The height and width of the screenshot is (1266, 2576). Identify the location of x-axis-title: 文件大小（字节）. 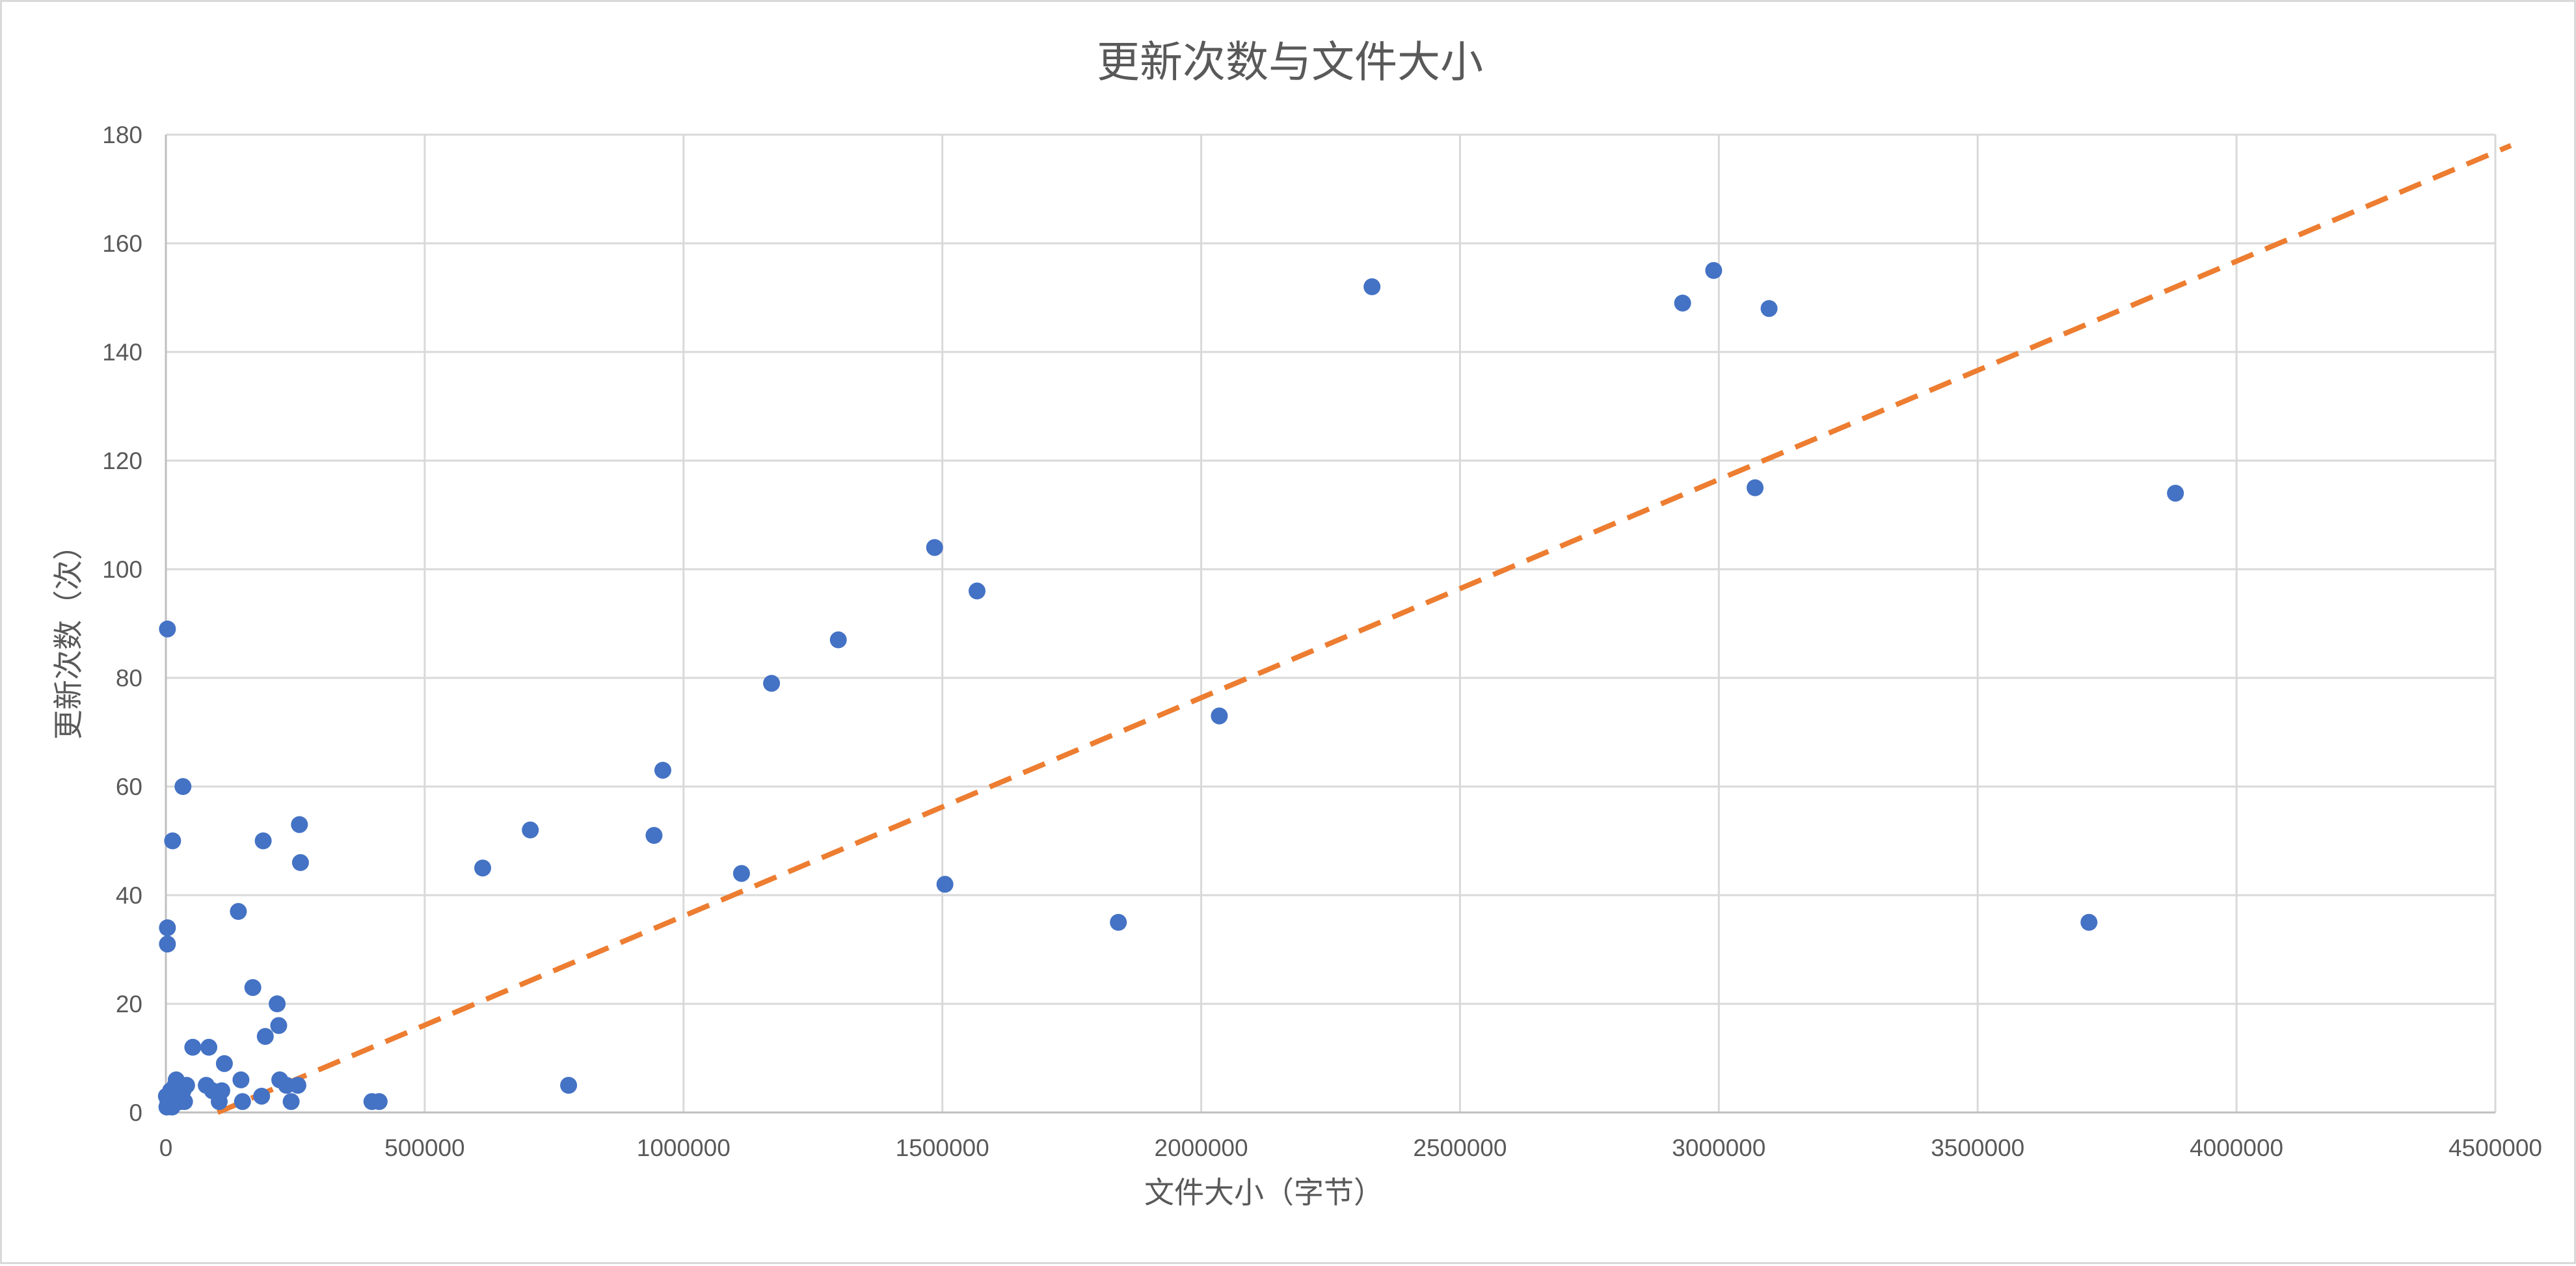
(1264, 1192).